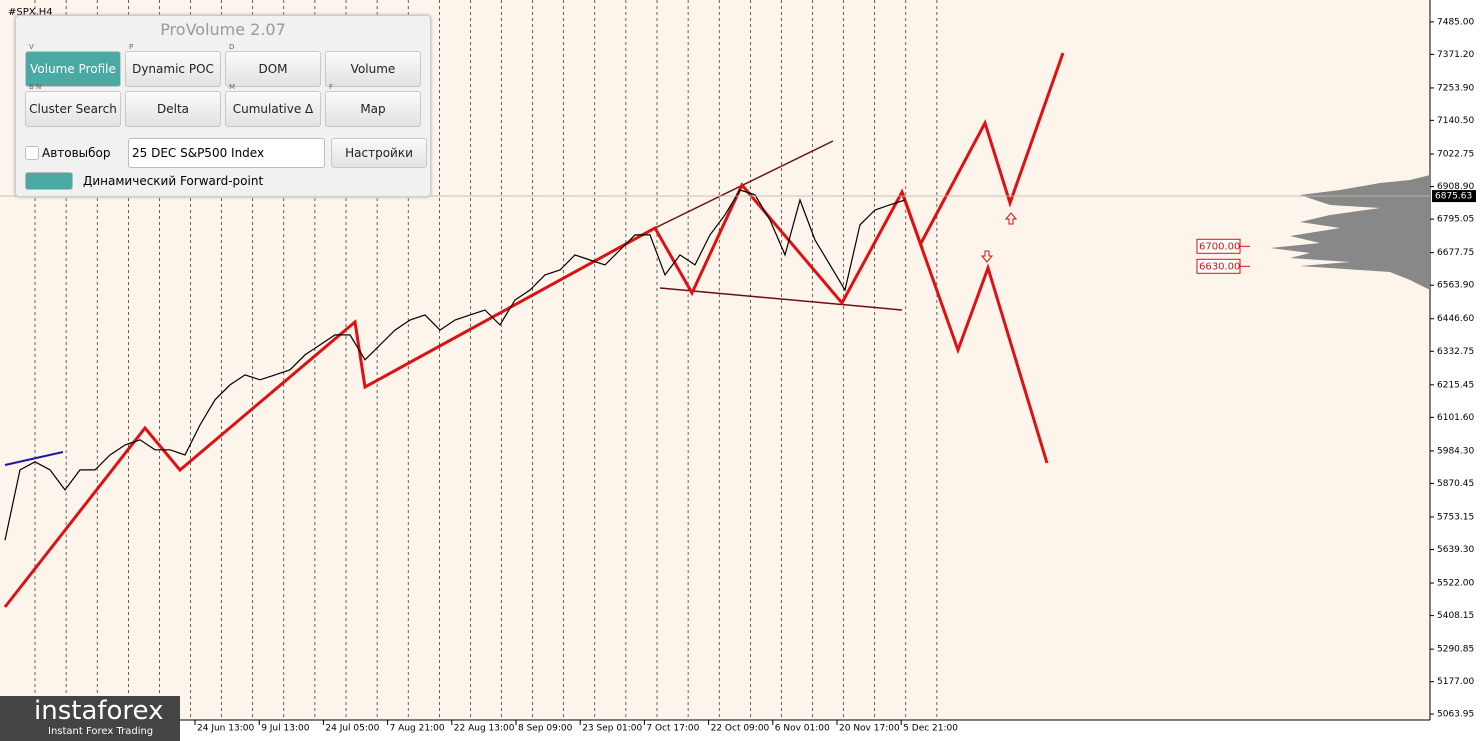 This screenshot has width=1480, height=741. Describe the element at coordinates (331, 87) in the screenshot. I see `hotkey: F` at that location.